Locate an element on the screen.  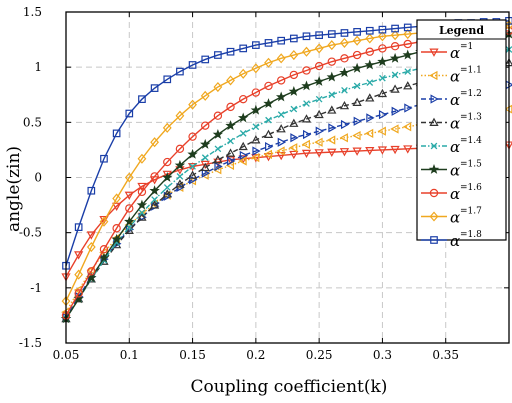
y-axis-title: angle(zin) is located at coordinates (14, 189).